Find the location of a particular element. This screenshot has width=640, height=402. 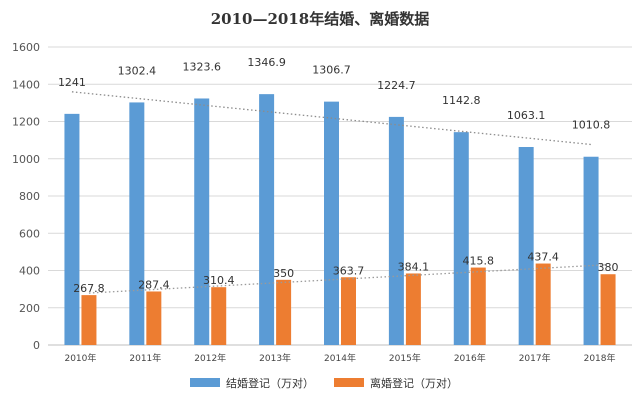

y-tick-label: 1600 is located at coordinates (26, 47).